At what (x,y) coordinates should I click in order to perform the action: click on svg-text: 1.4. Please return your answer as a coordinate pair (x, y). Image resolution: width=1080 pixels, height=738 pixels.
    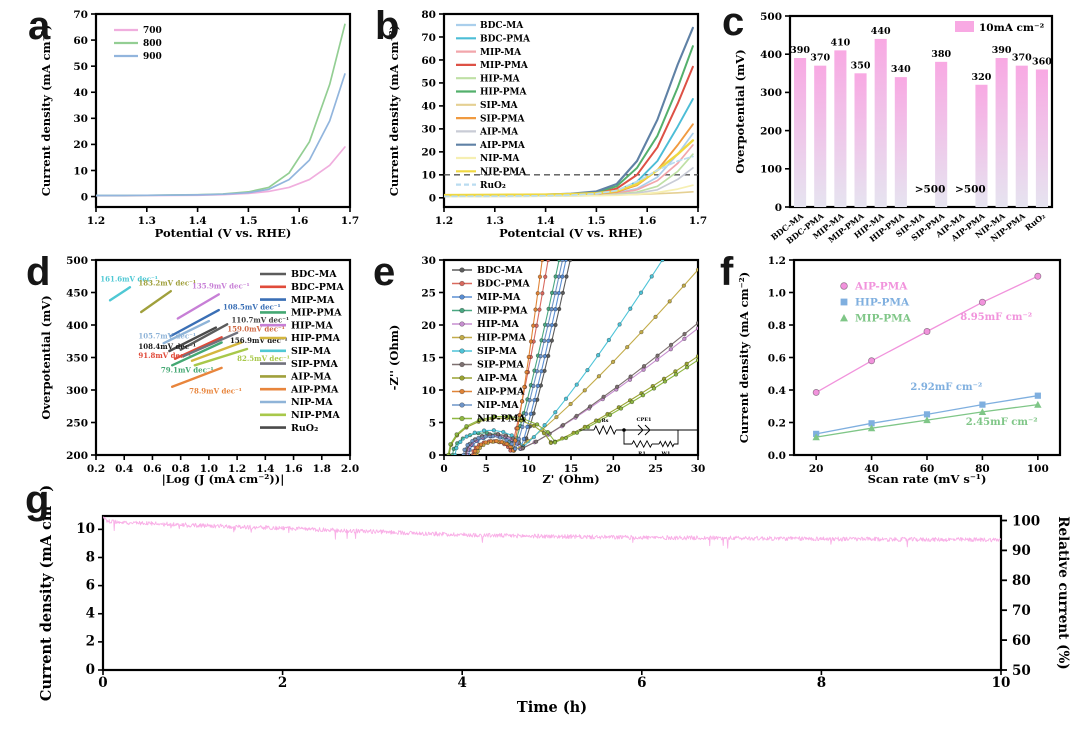
    Looking at the image, I should click on (545, 221).